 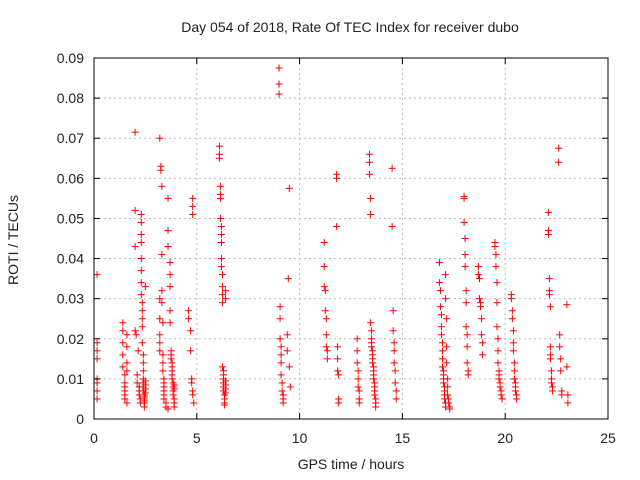 What do you see at coordinates (403, 438) in the screenshot?
I see `x-tick-label: 15` at bounding box center [403, 438].